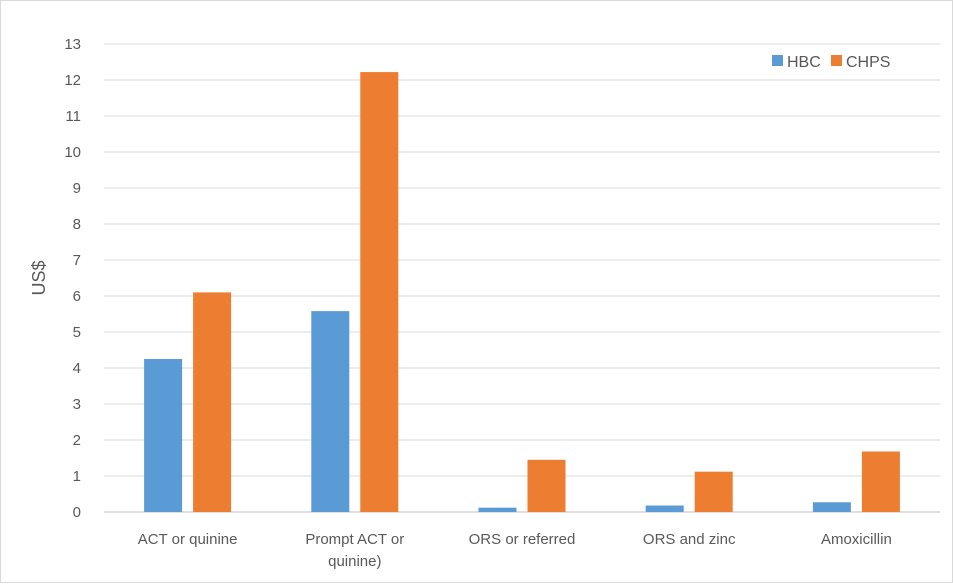  What do you see at coordinates (77, 332) in the screenshot?
I see `y-tick-label: 5` at bounding box center [77, 332].